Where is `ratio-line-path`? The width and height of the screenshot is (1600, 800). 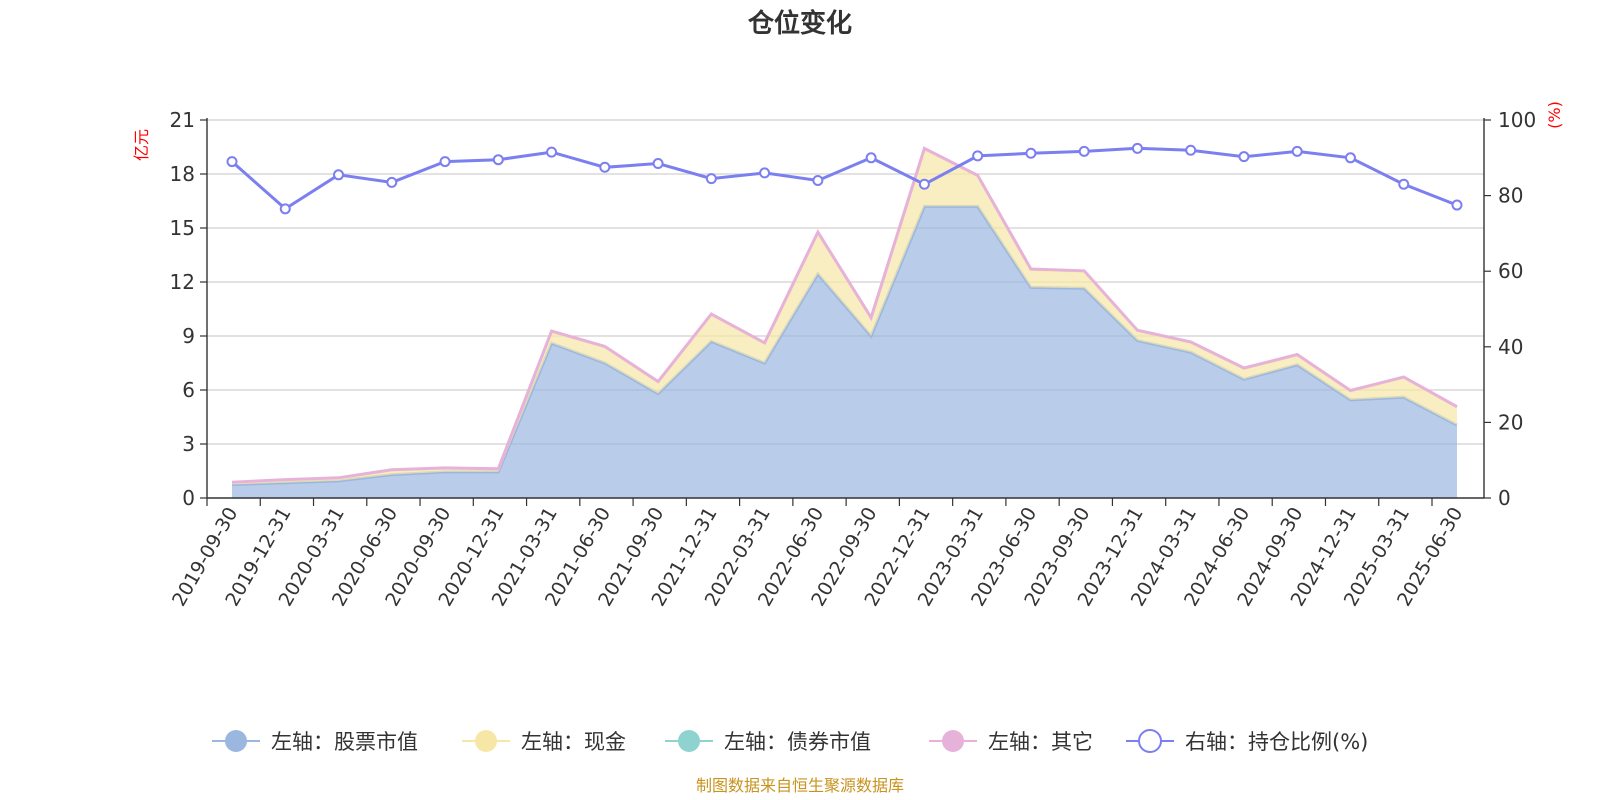 ratio-line-path is located at coordinates (844, 178).